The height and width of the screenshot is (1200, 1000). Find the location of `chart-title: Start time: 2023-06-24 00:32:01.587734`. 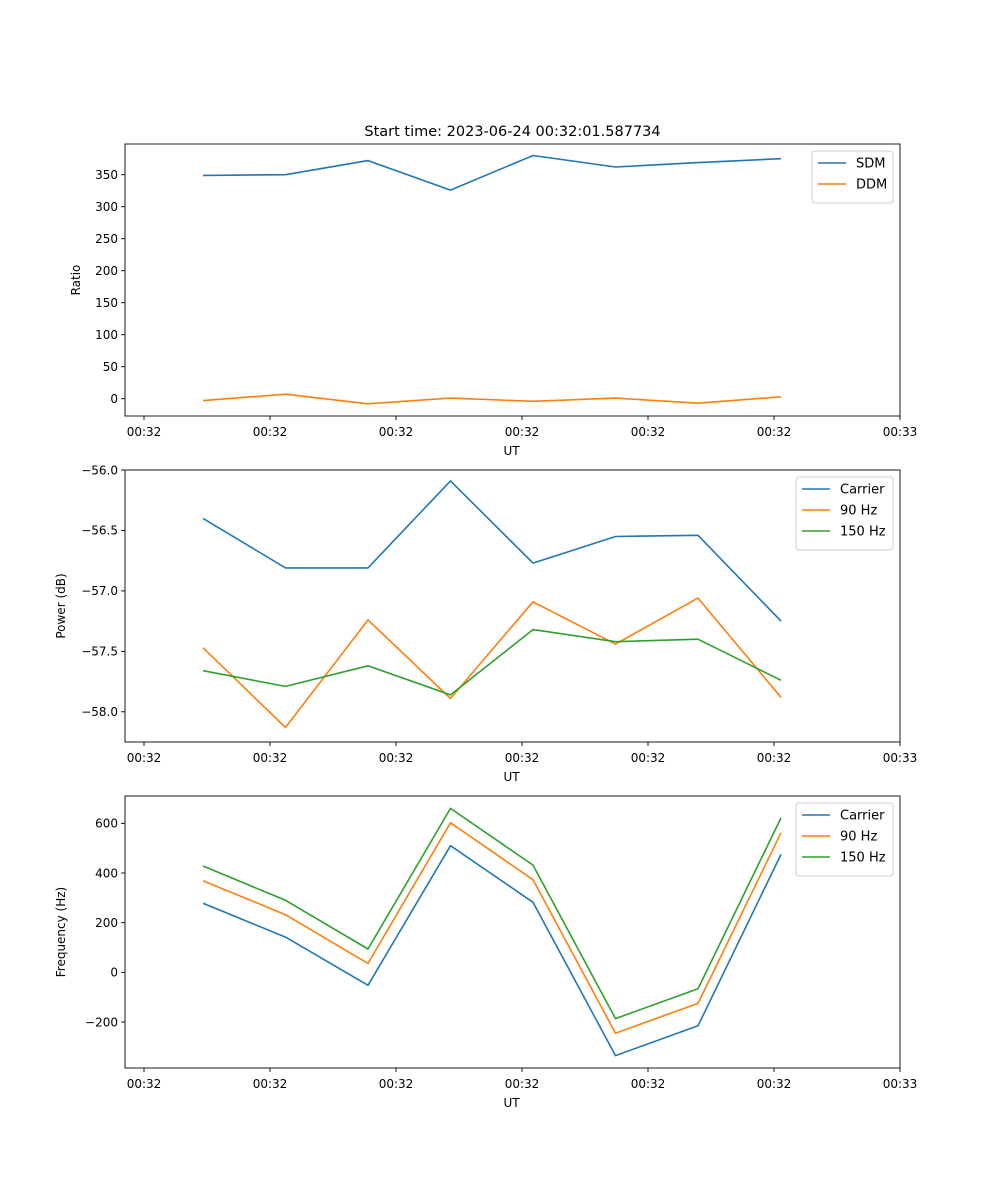

chart-title: Start time: 2023-06-24 00:32:01.587734 is located at coordinates (512, 132).